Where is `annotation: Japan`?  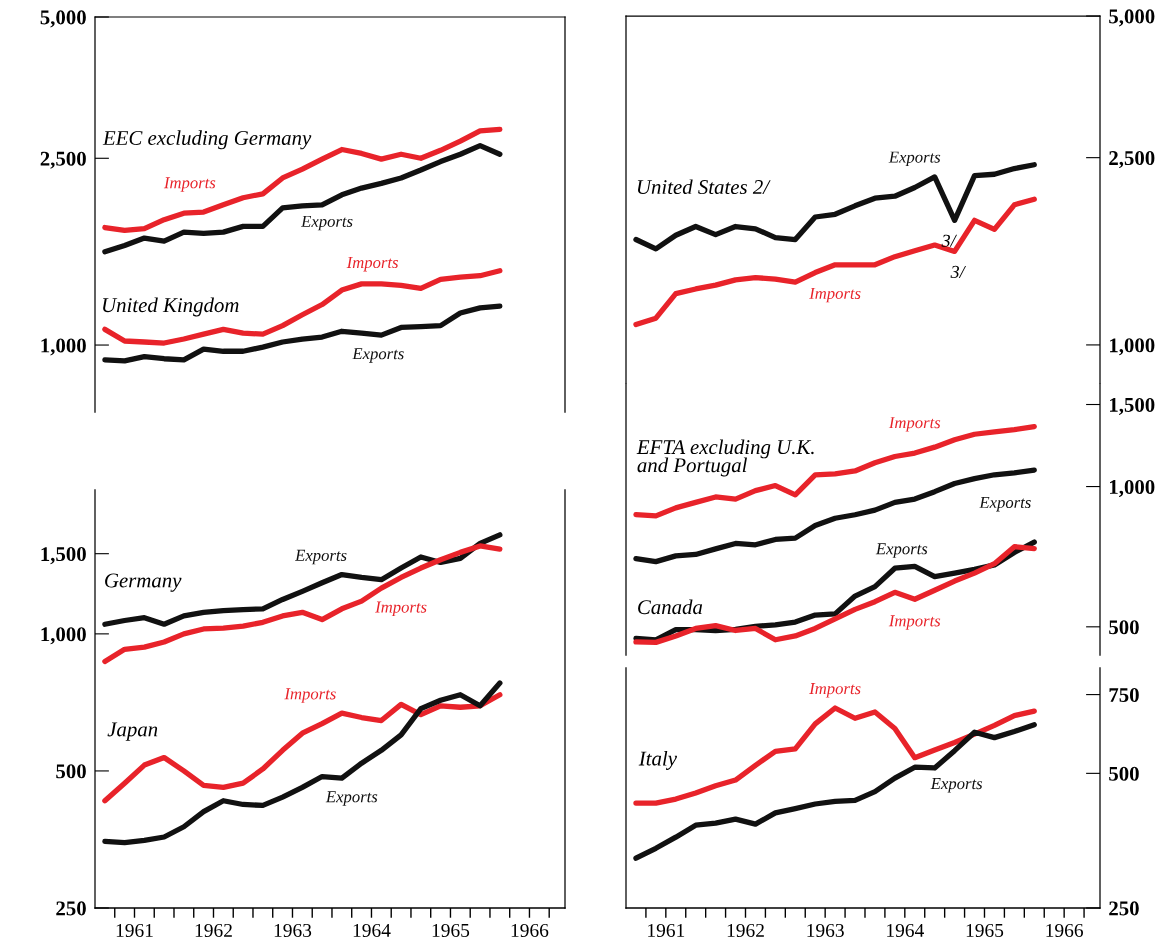 annotation: Japan is located at coordinates (132, 731).